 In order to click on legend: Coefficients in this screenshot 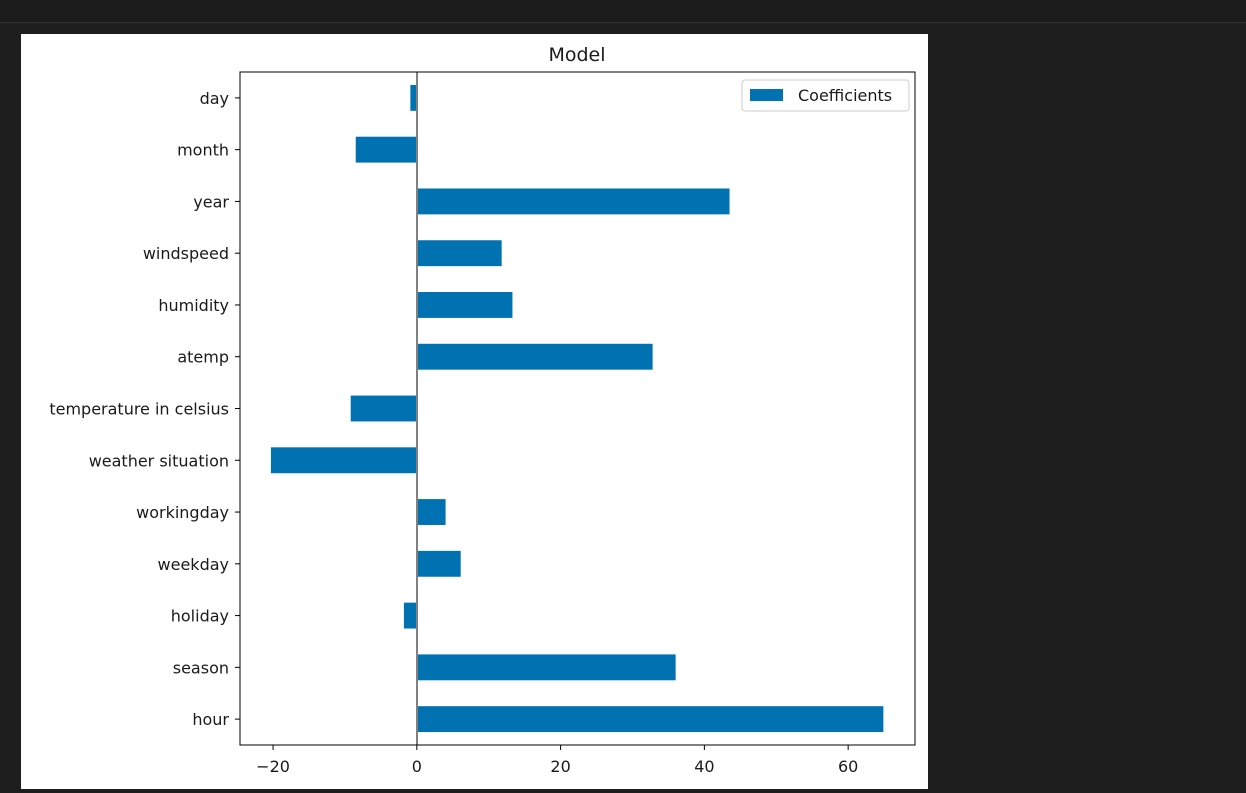, I will do `click(825, 95)`.